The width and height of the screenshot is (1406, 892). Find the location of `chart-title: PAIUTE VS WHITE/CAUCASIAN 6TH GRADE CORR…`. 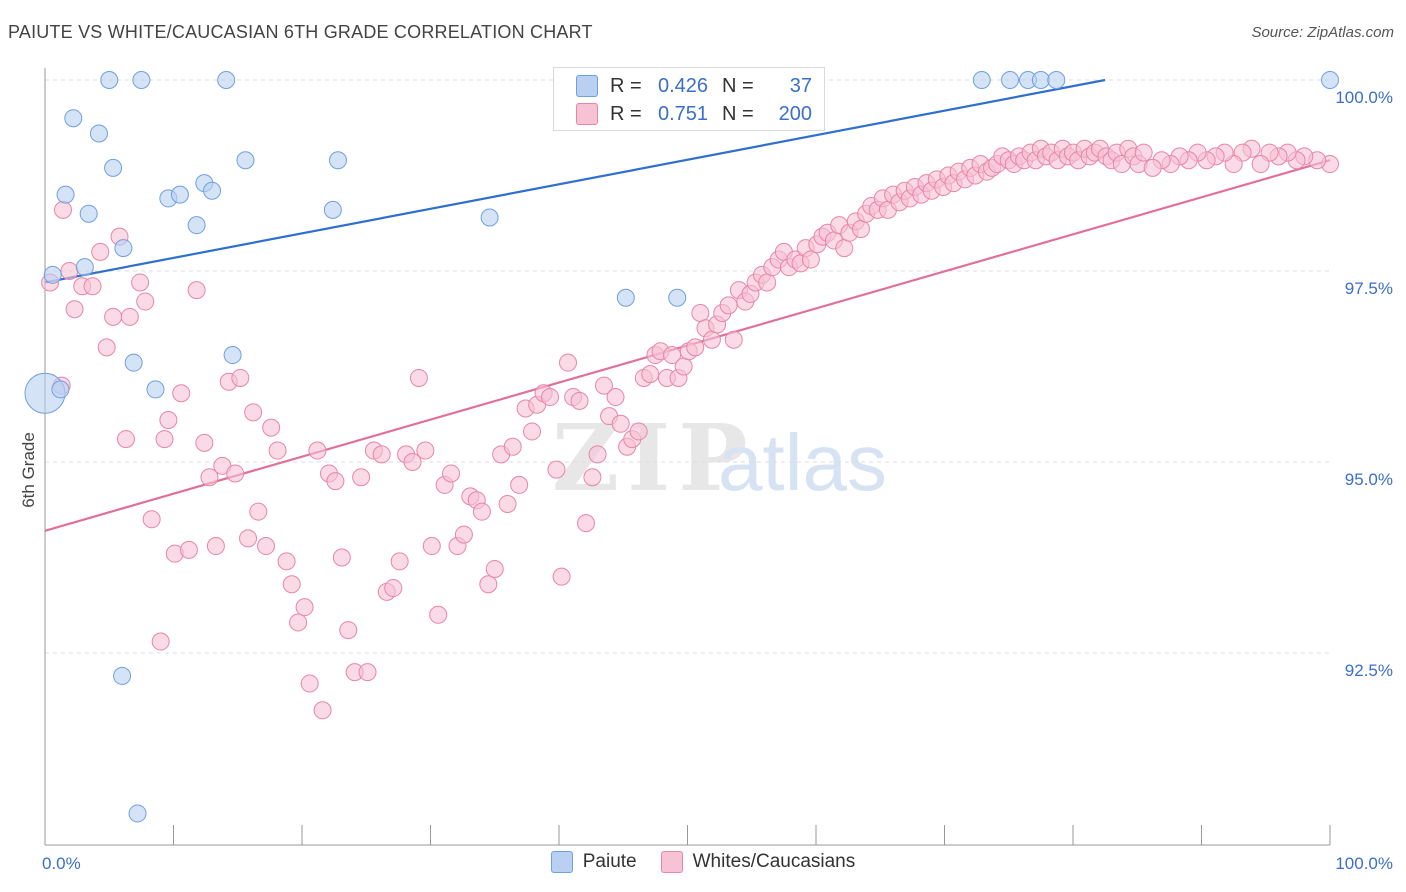

chart-title: PAIUTE VS WHITE/CAUCASIAN 6TH GRADE CORR… is located at coordinates (300, 32).